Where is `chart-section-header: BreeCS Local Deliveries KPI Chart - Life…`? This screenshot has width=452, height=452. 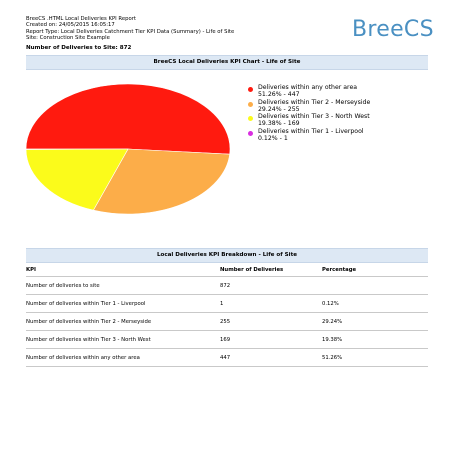 chart-section-header: BreeCS Local Deliveries KPI Chart - Life… is located at coordinates (227, 62).